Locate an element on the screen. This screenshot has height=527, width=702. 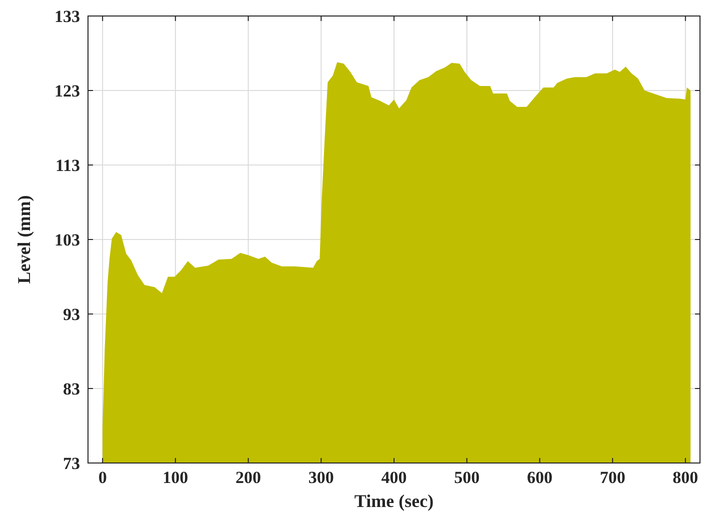
x-tick-label: 100 is located at coordinates (175, 477).